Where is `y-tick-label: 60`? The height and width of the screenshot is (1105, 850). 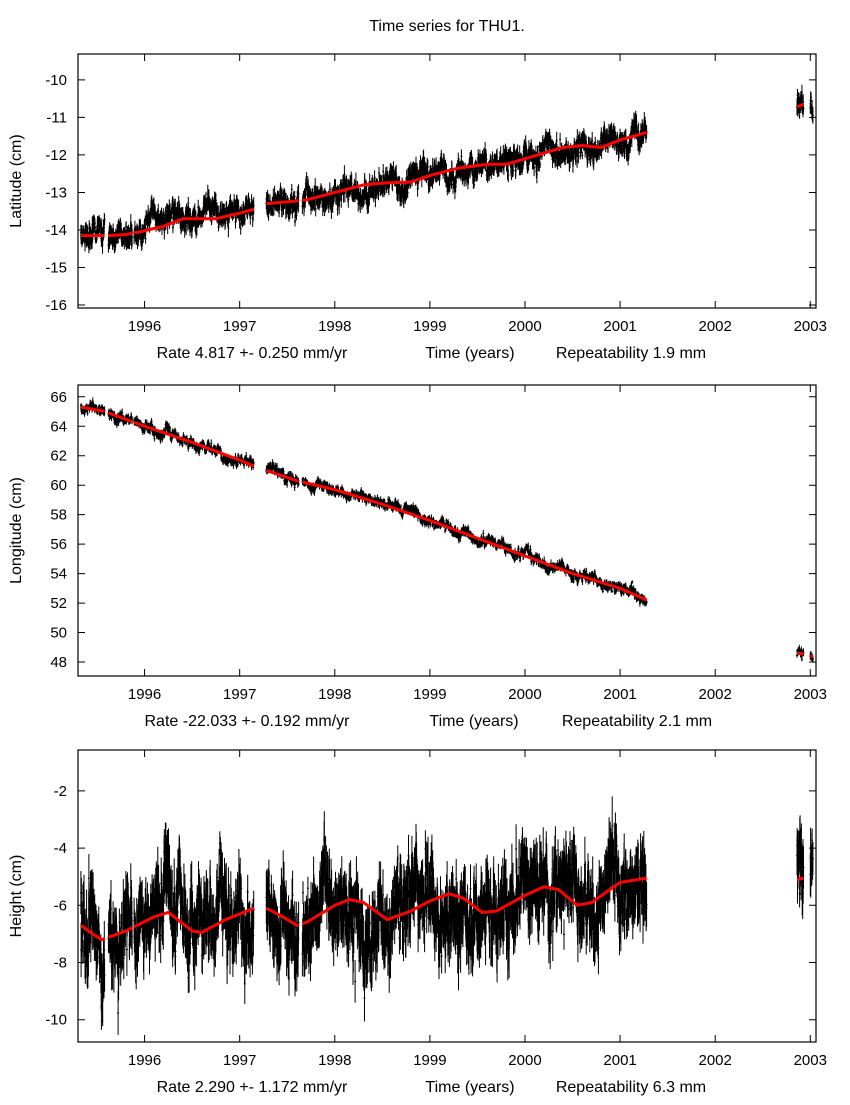
y-tick-label: 60 is located at coordinates (58, 485).